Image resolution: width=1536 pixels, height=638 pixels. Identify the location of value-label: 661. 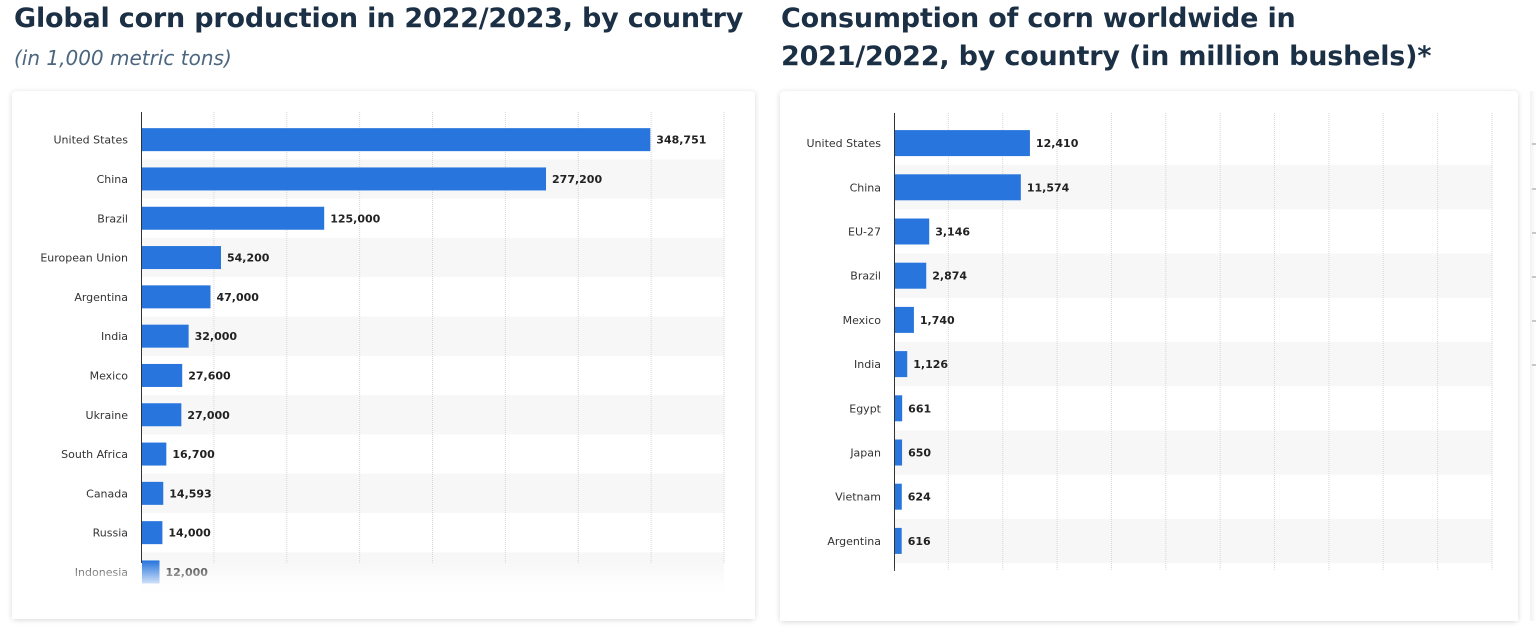
(919, 408).